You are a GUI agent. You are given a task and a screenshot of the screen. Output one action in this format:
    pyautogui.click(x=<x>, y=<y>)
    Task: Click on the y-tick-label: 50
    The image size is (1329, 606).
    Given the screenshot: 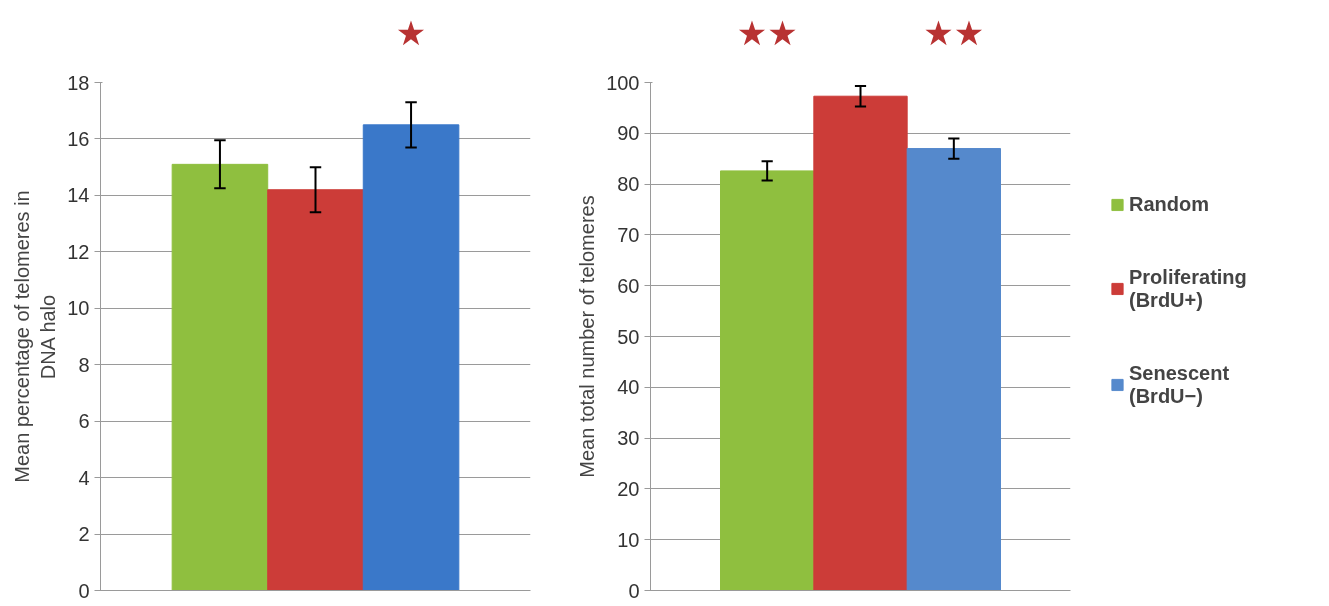 What is the action you would take?
    pyautogui.click(x=628, y=336)
    